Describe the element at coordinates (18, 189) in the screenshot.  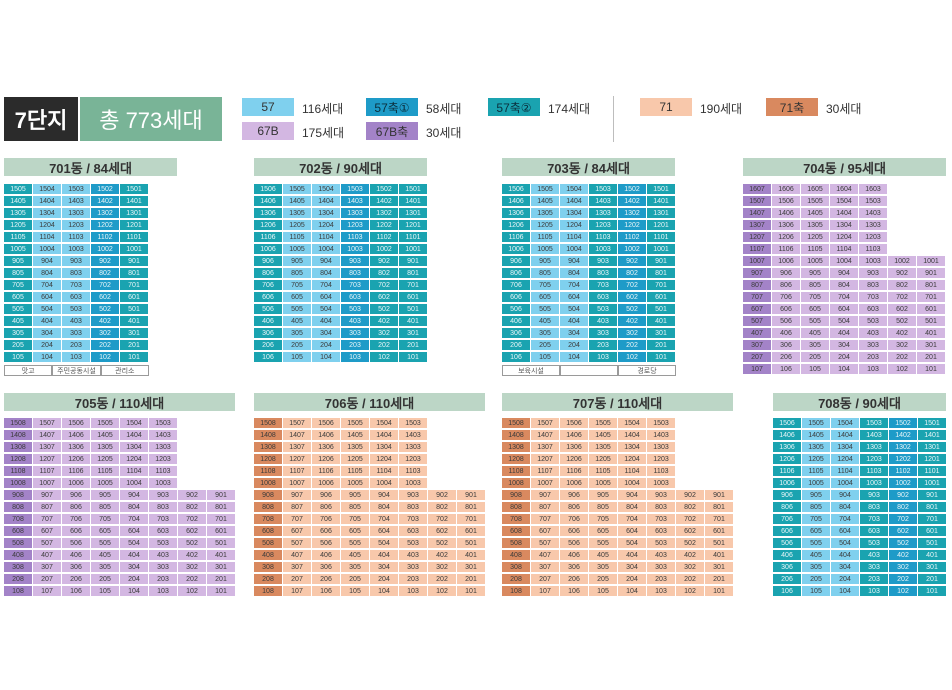
I see `unit-cell: 1505` at that location.